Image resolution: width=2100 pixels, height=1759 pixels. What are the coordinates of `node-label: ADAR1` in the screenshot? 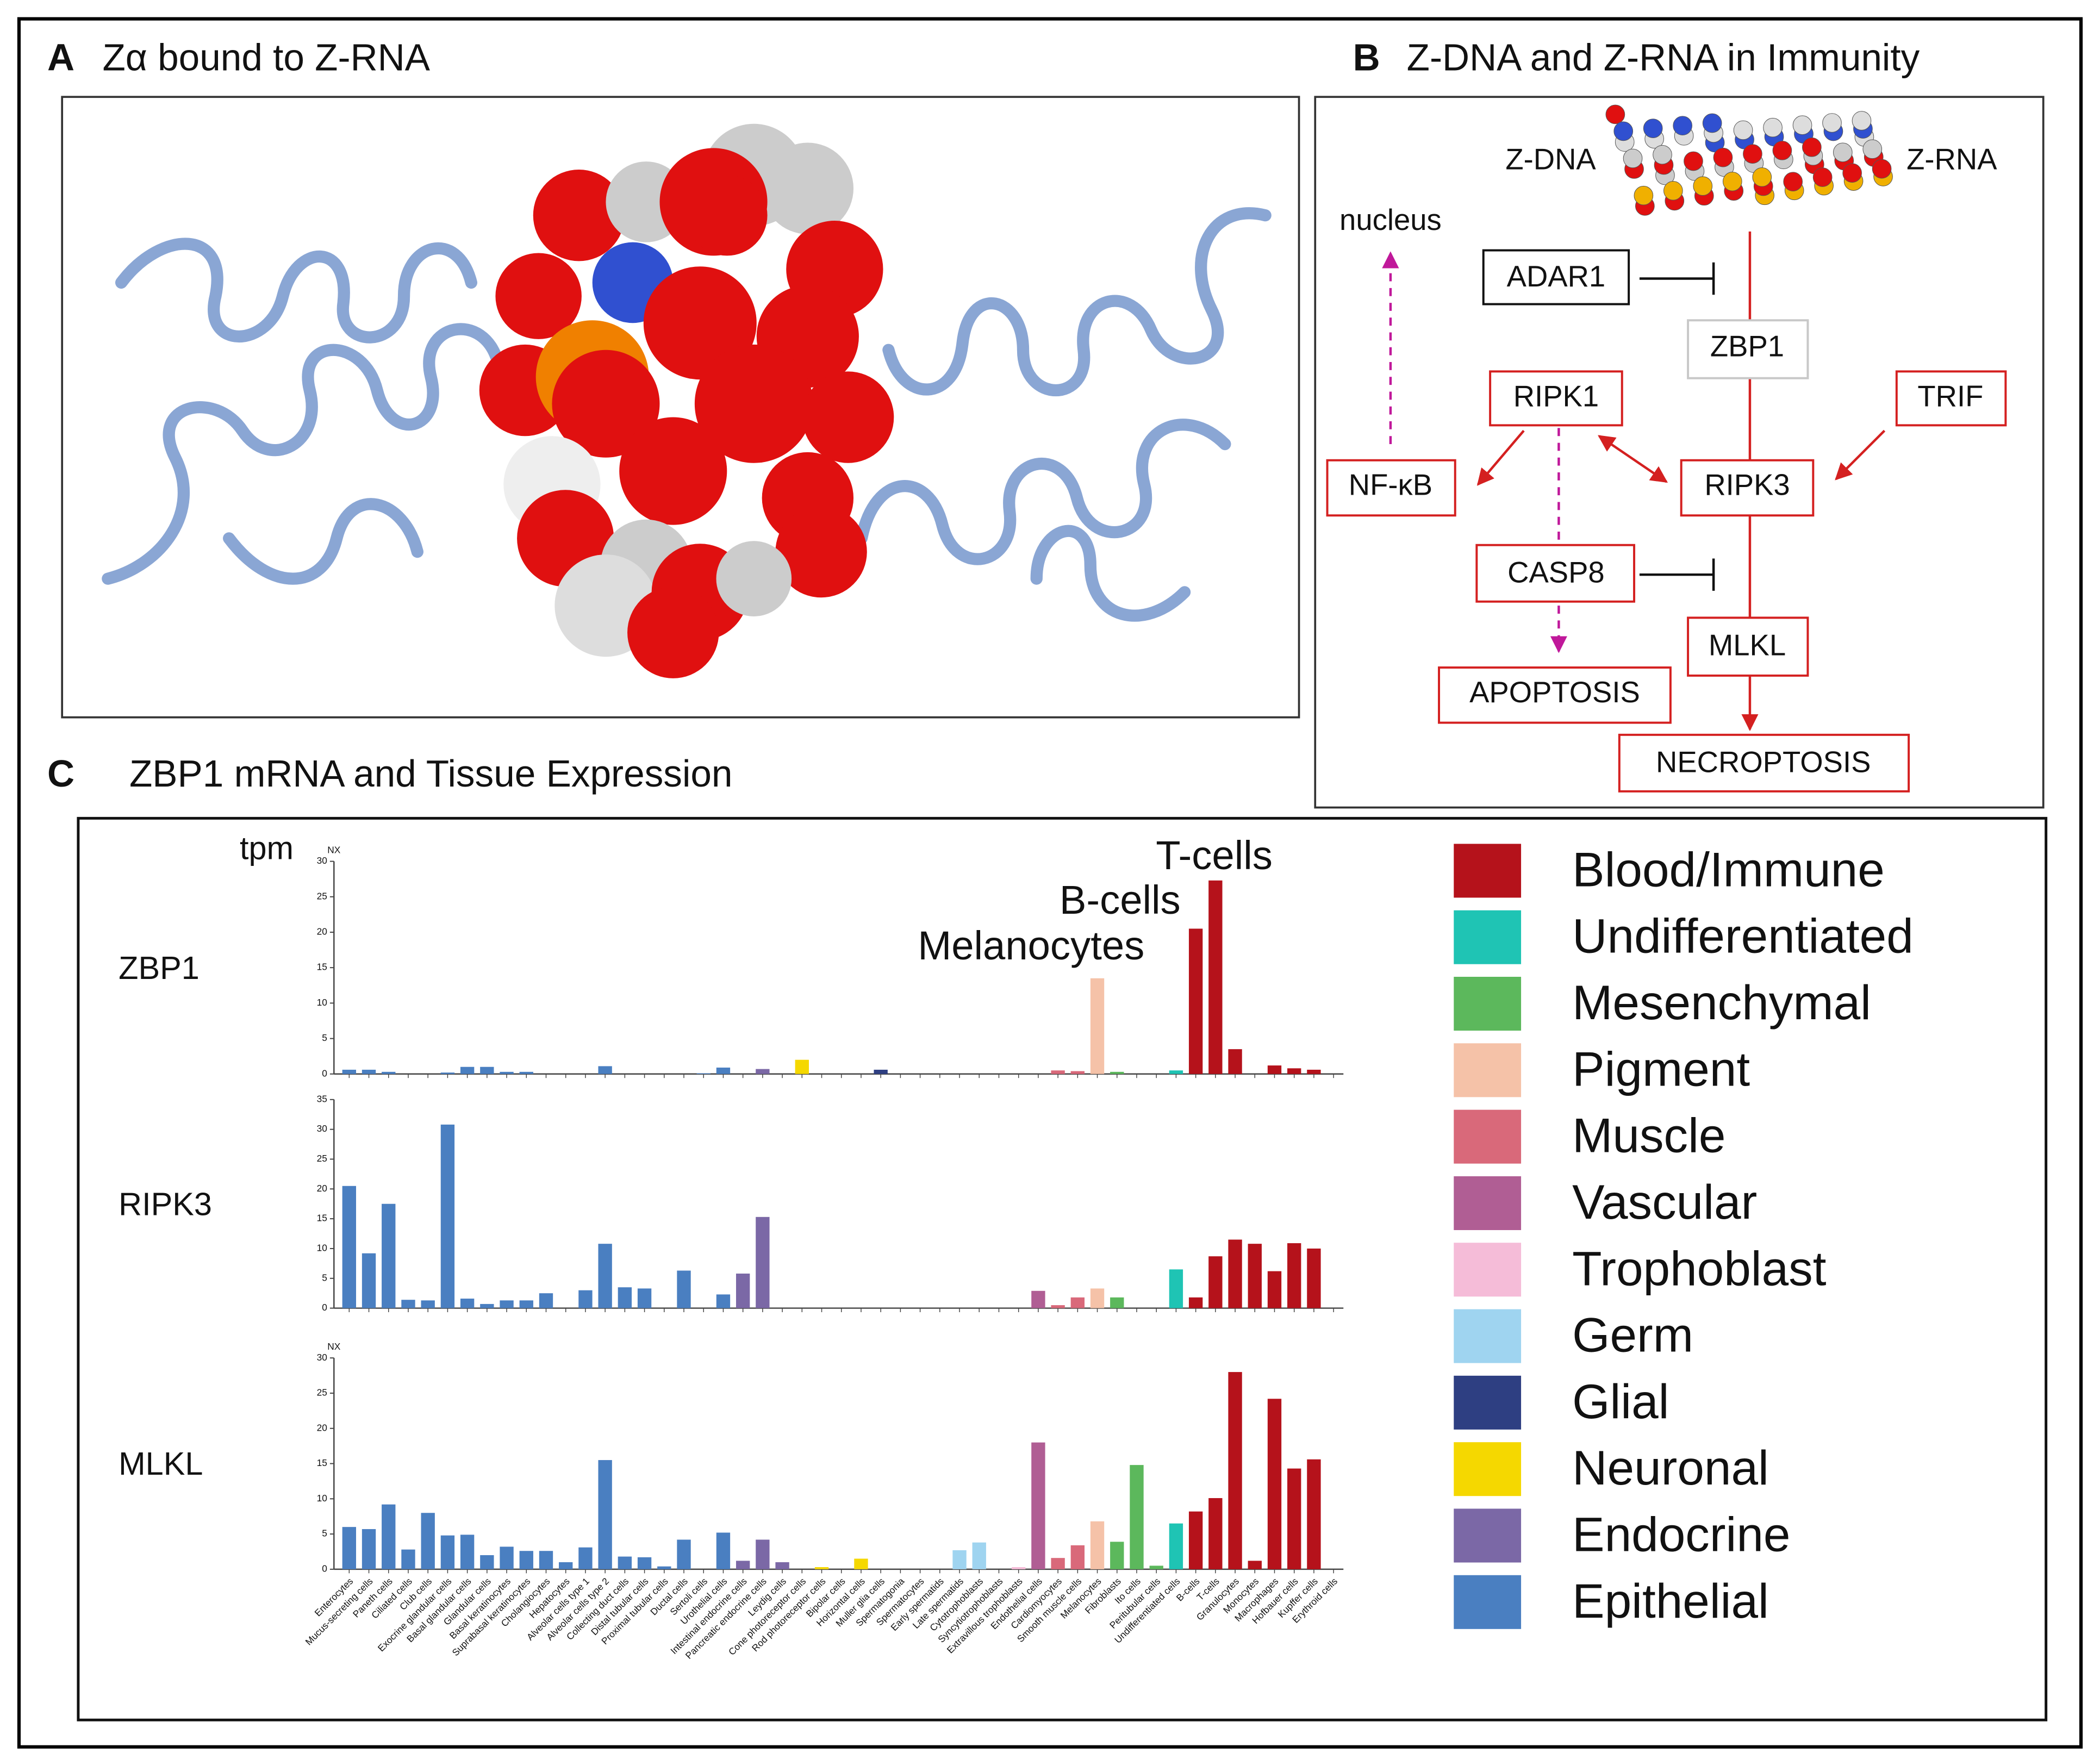 It's located at (1557, 276).